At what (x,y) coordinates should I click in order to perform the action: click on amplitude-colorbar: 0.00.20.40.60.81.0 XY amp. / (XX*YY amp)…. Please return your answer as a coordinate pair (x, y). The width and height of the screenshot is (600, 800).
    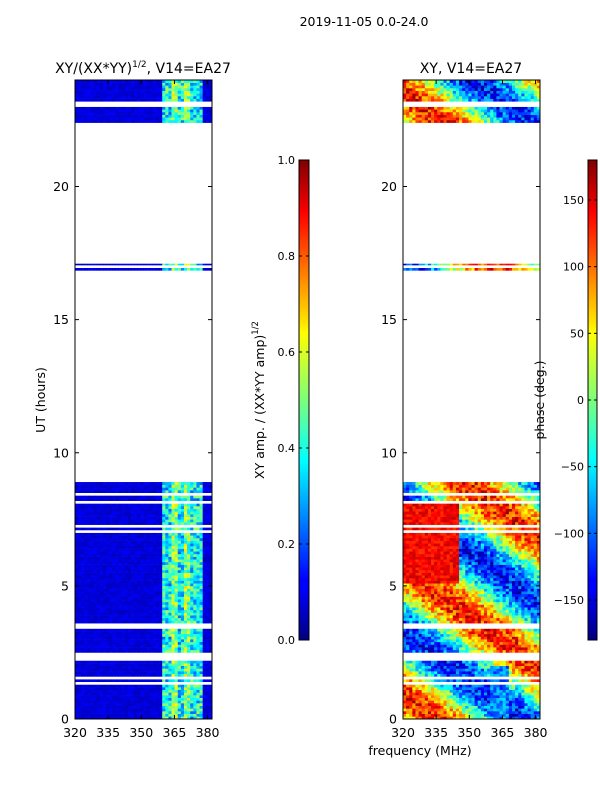
    Looking at the image, I should click on (280, 400).